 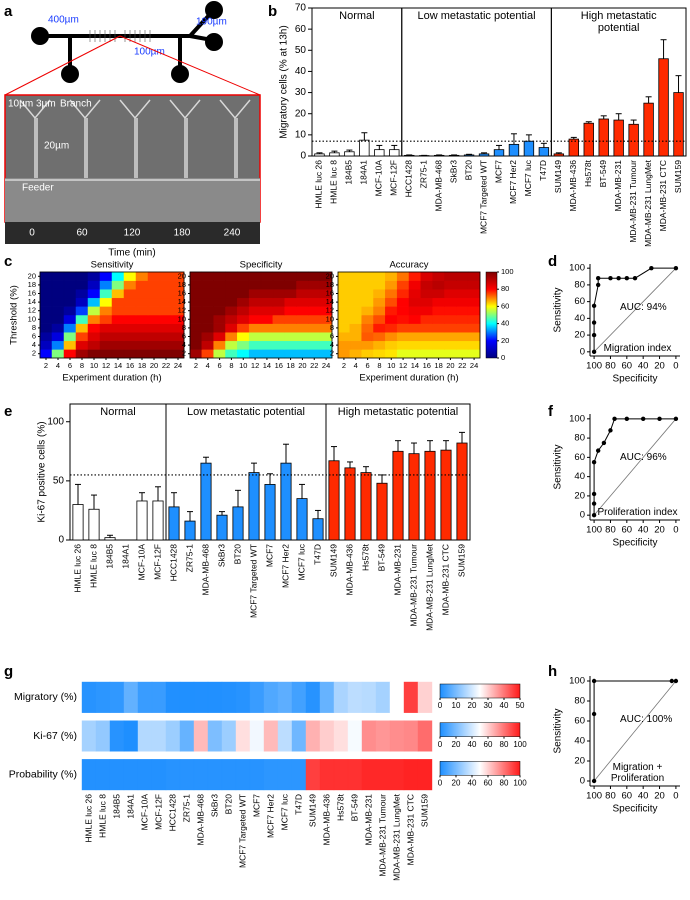 What do you see at coordinates (627, 796) in the screenshot?
I see `x-tick-label: 60` at bounding box center [627, 796].